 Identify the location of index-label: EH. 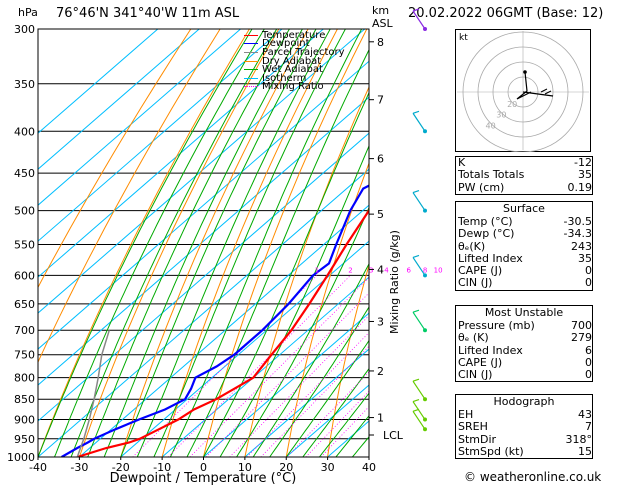
(466, 414).